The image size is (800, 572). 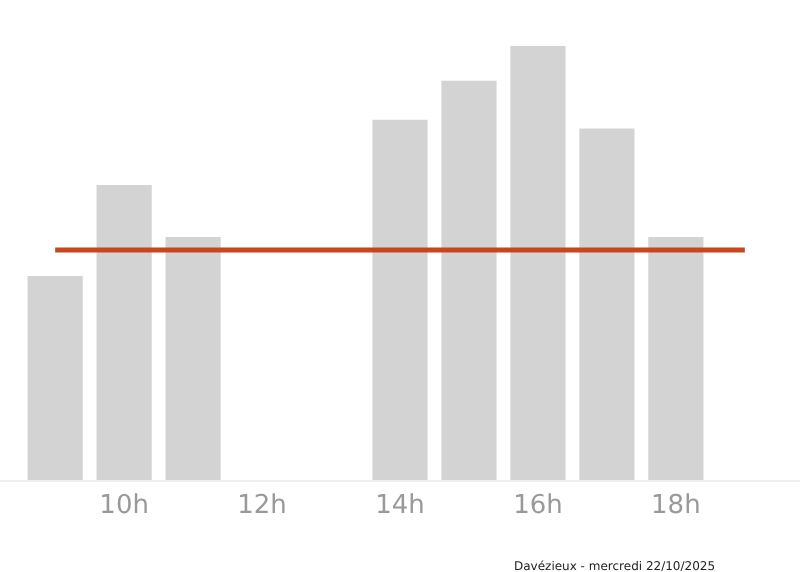 What do you see at coordinates (262, 506) in the screenshot?
I see `x-tick-label: 12h` at bounding box center [262, 506].